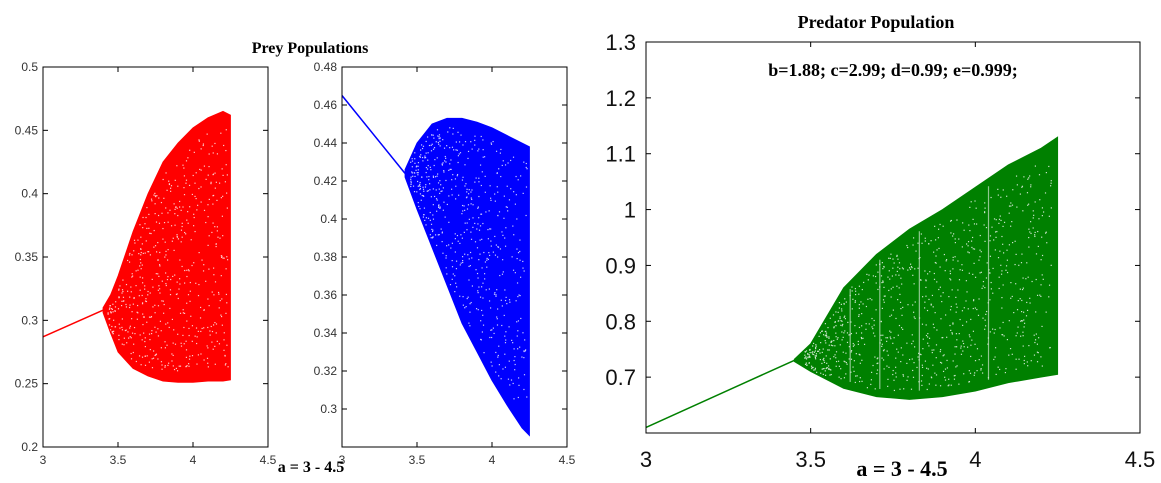 Image resolution: width=1161 pixels, height=483 pixels. Describe the element at coordinates (326, 67) in the screenshot. I see `prey2-y-tick-label: 0.48` at that location.